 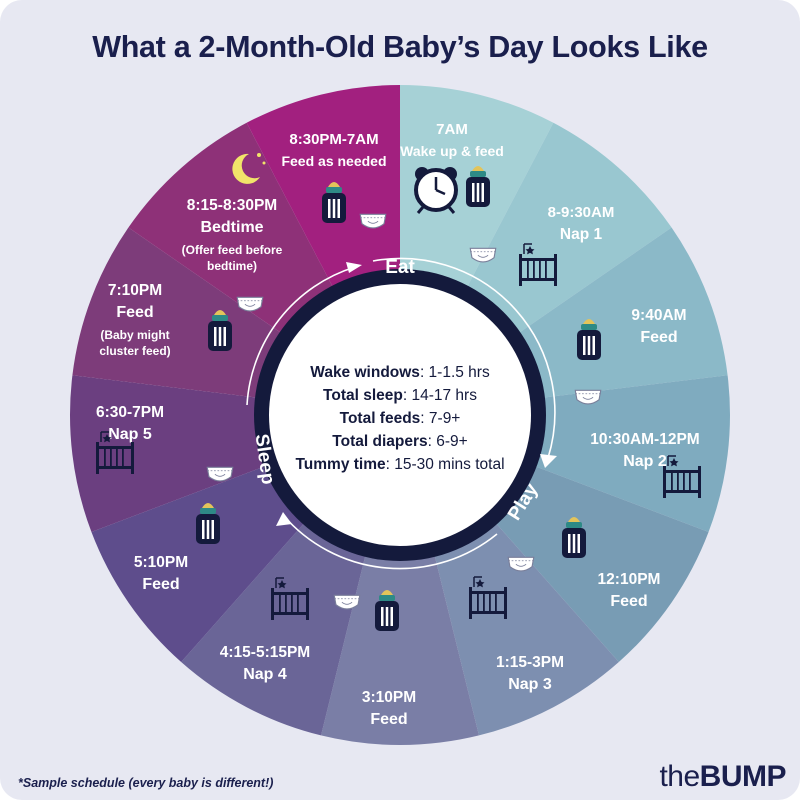 I want to click on stat-line: Tummy time: 15-30 mins total, so click(x=399, y=464).